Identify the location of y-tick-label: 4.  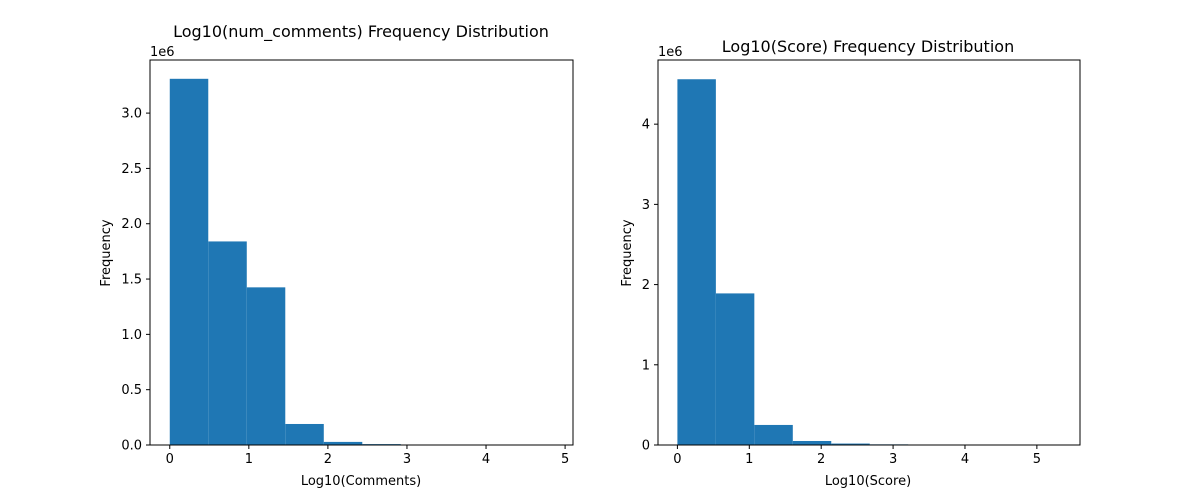
(646, 125).